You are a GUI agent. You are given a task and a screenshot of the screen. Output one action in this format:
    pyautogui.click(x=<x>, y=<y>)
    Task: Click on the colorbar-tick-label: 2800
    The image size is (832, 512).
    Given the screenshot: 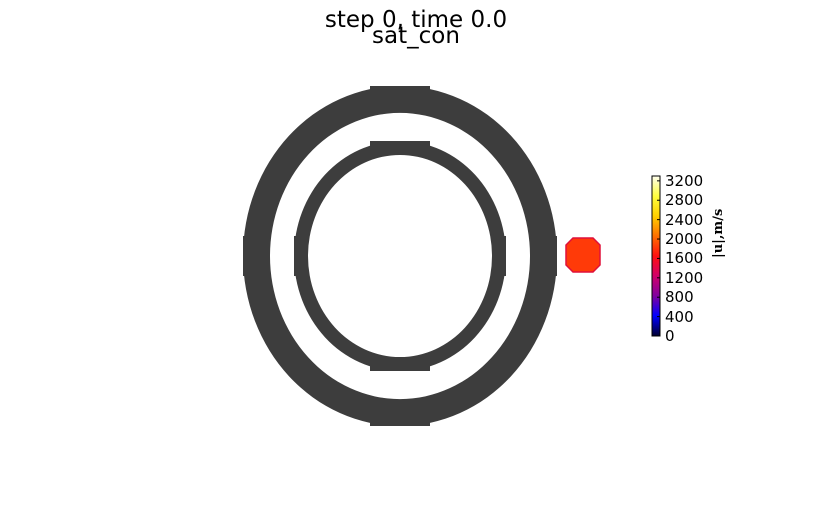 What is the action you would take?
    pyautogui.click(x=684, y=200)
    